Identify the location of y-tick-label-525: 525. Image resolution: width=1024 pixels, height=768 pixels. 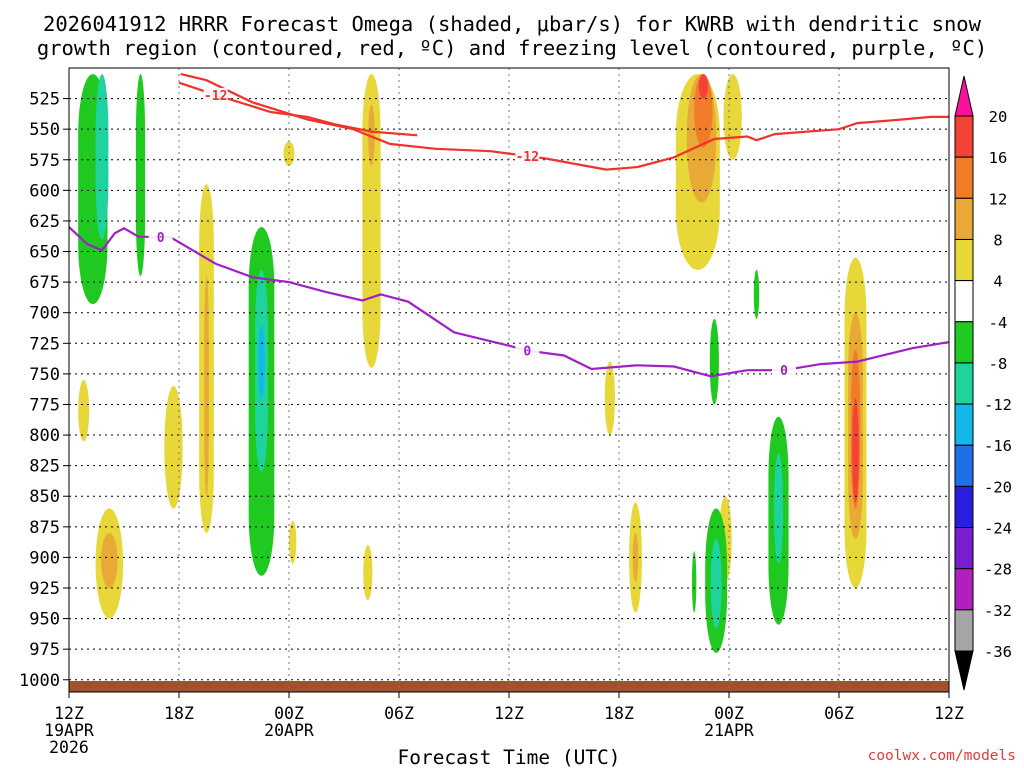
(44, 100).